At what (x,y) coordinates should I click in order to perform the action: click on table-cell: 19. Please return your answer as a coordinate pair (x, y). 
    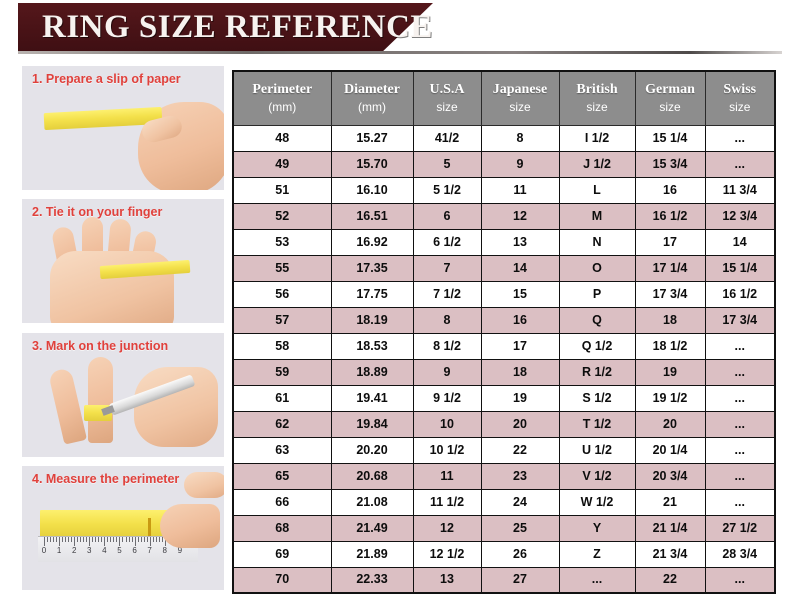
    Looking at the image, I should click on (670, 372).